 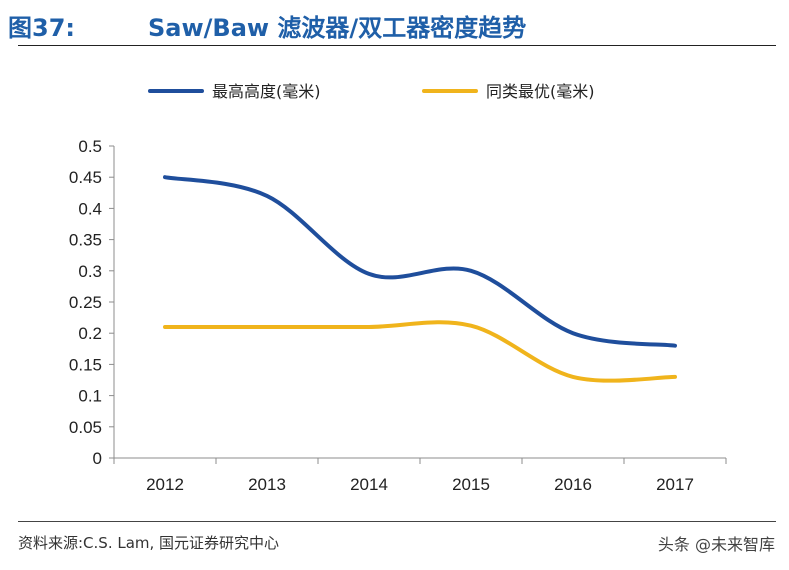 I want to click on y-tick-label: 0.15, so click(x=85, y=364).